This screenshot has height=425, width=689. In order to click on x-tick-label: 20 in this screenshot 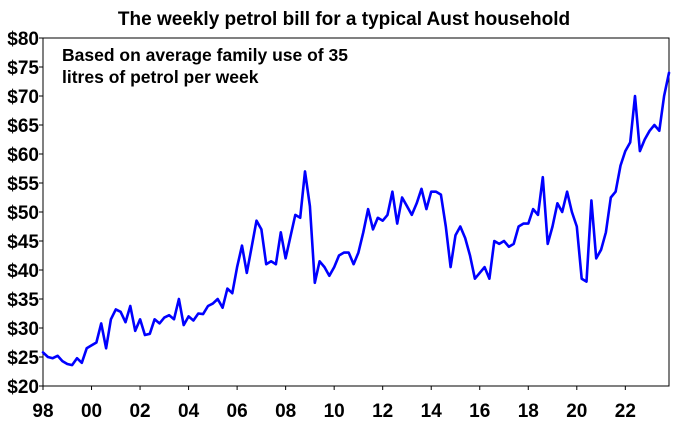, I will do `click(576, 411)`.